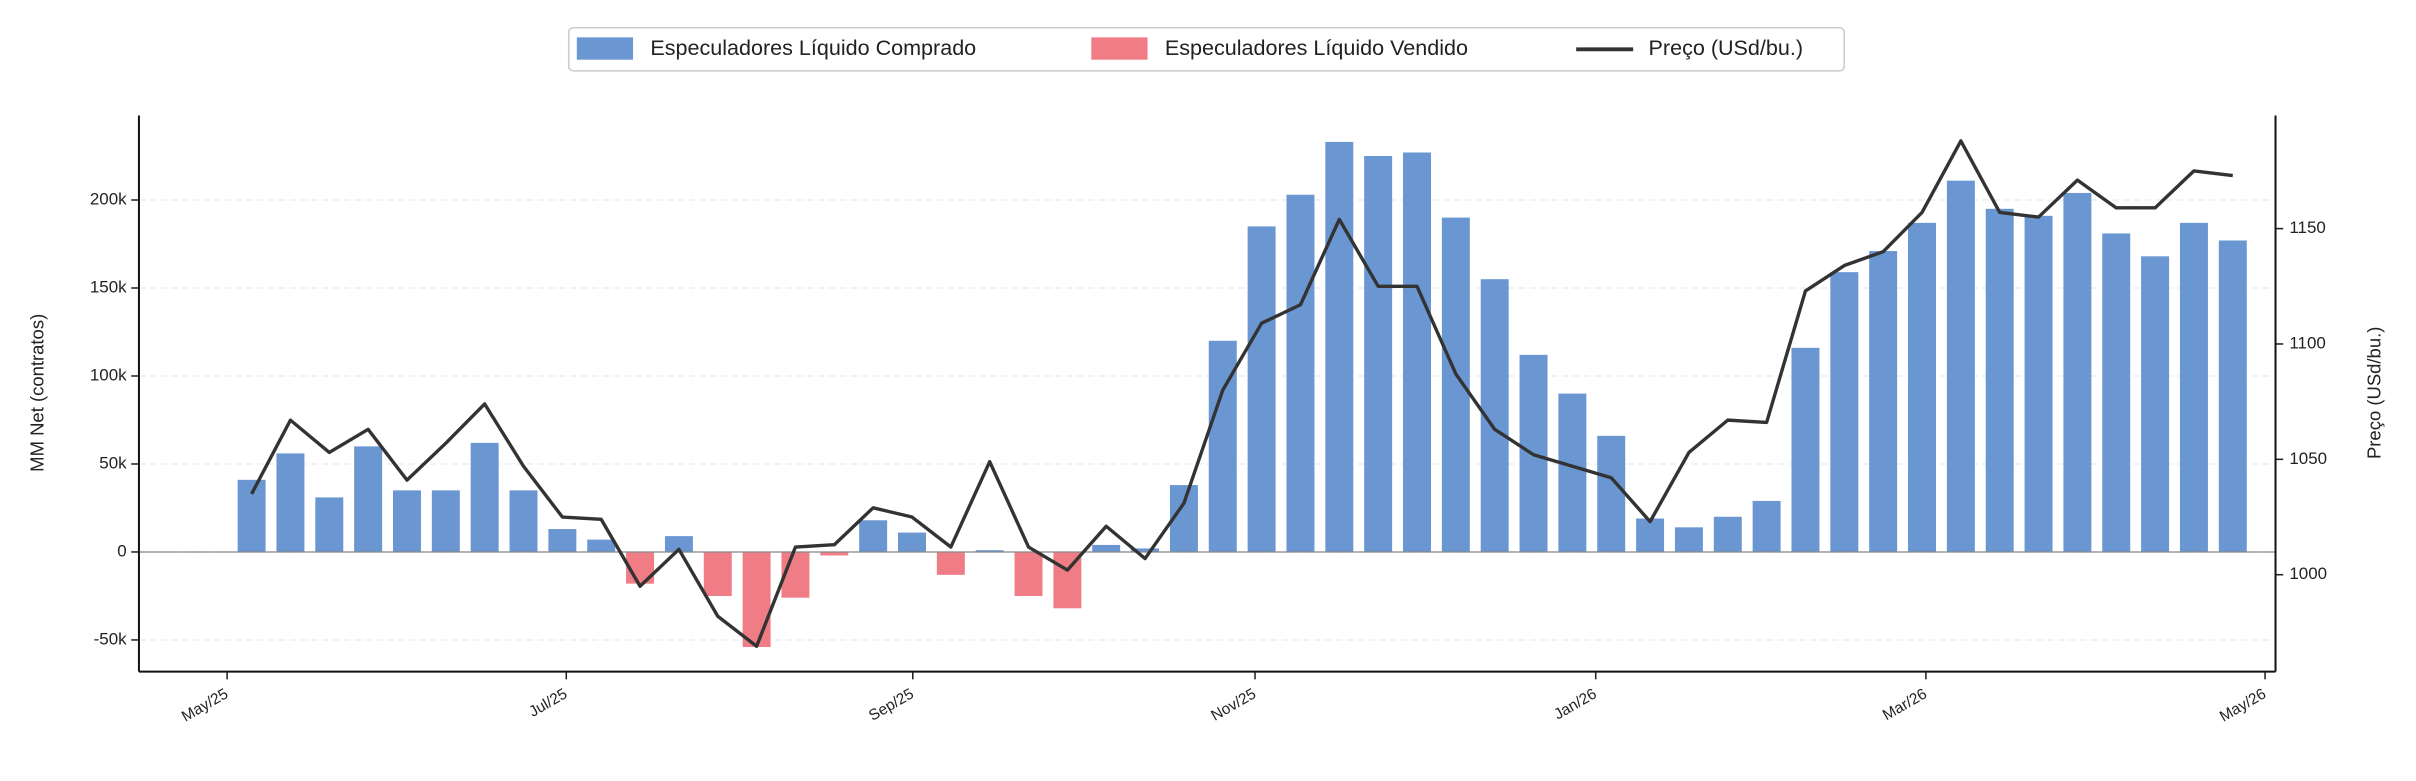 This screenshot has width=2416, height=781. What do you see at coordinates (37, 393) in the screenshot?
I see `y-axis-label: MM Net (contratos)` at bounding box center [37, 393].